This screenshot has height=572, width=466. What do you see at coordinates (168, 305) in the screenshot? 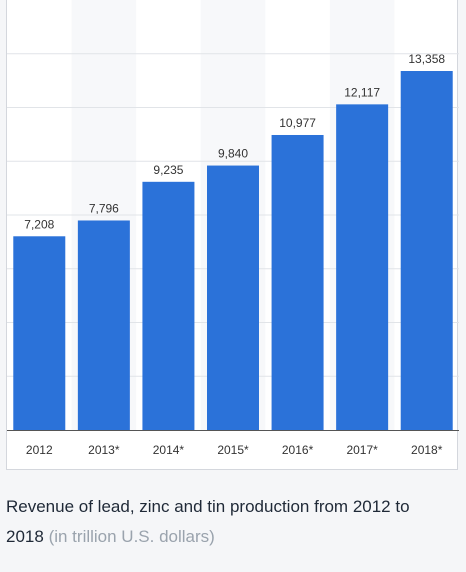
I see `bar-2014` at bounding box center [168, 305].